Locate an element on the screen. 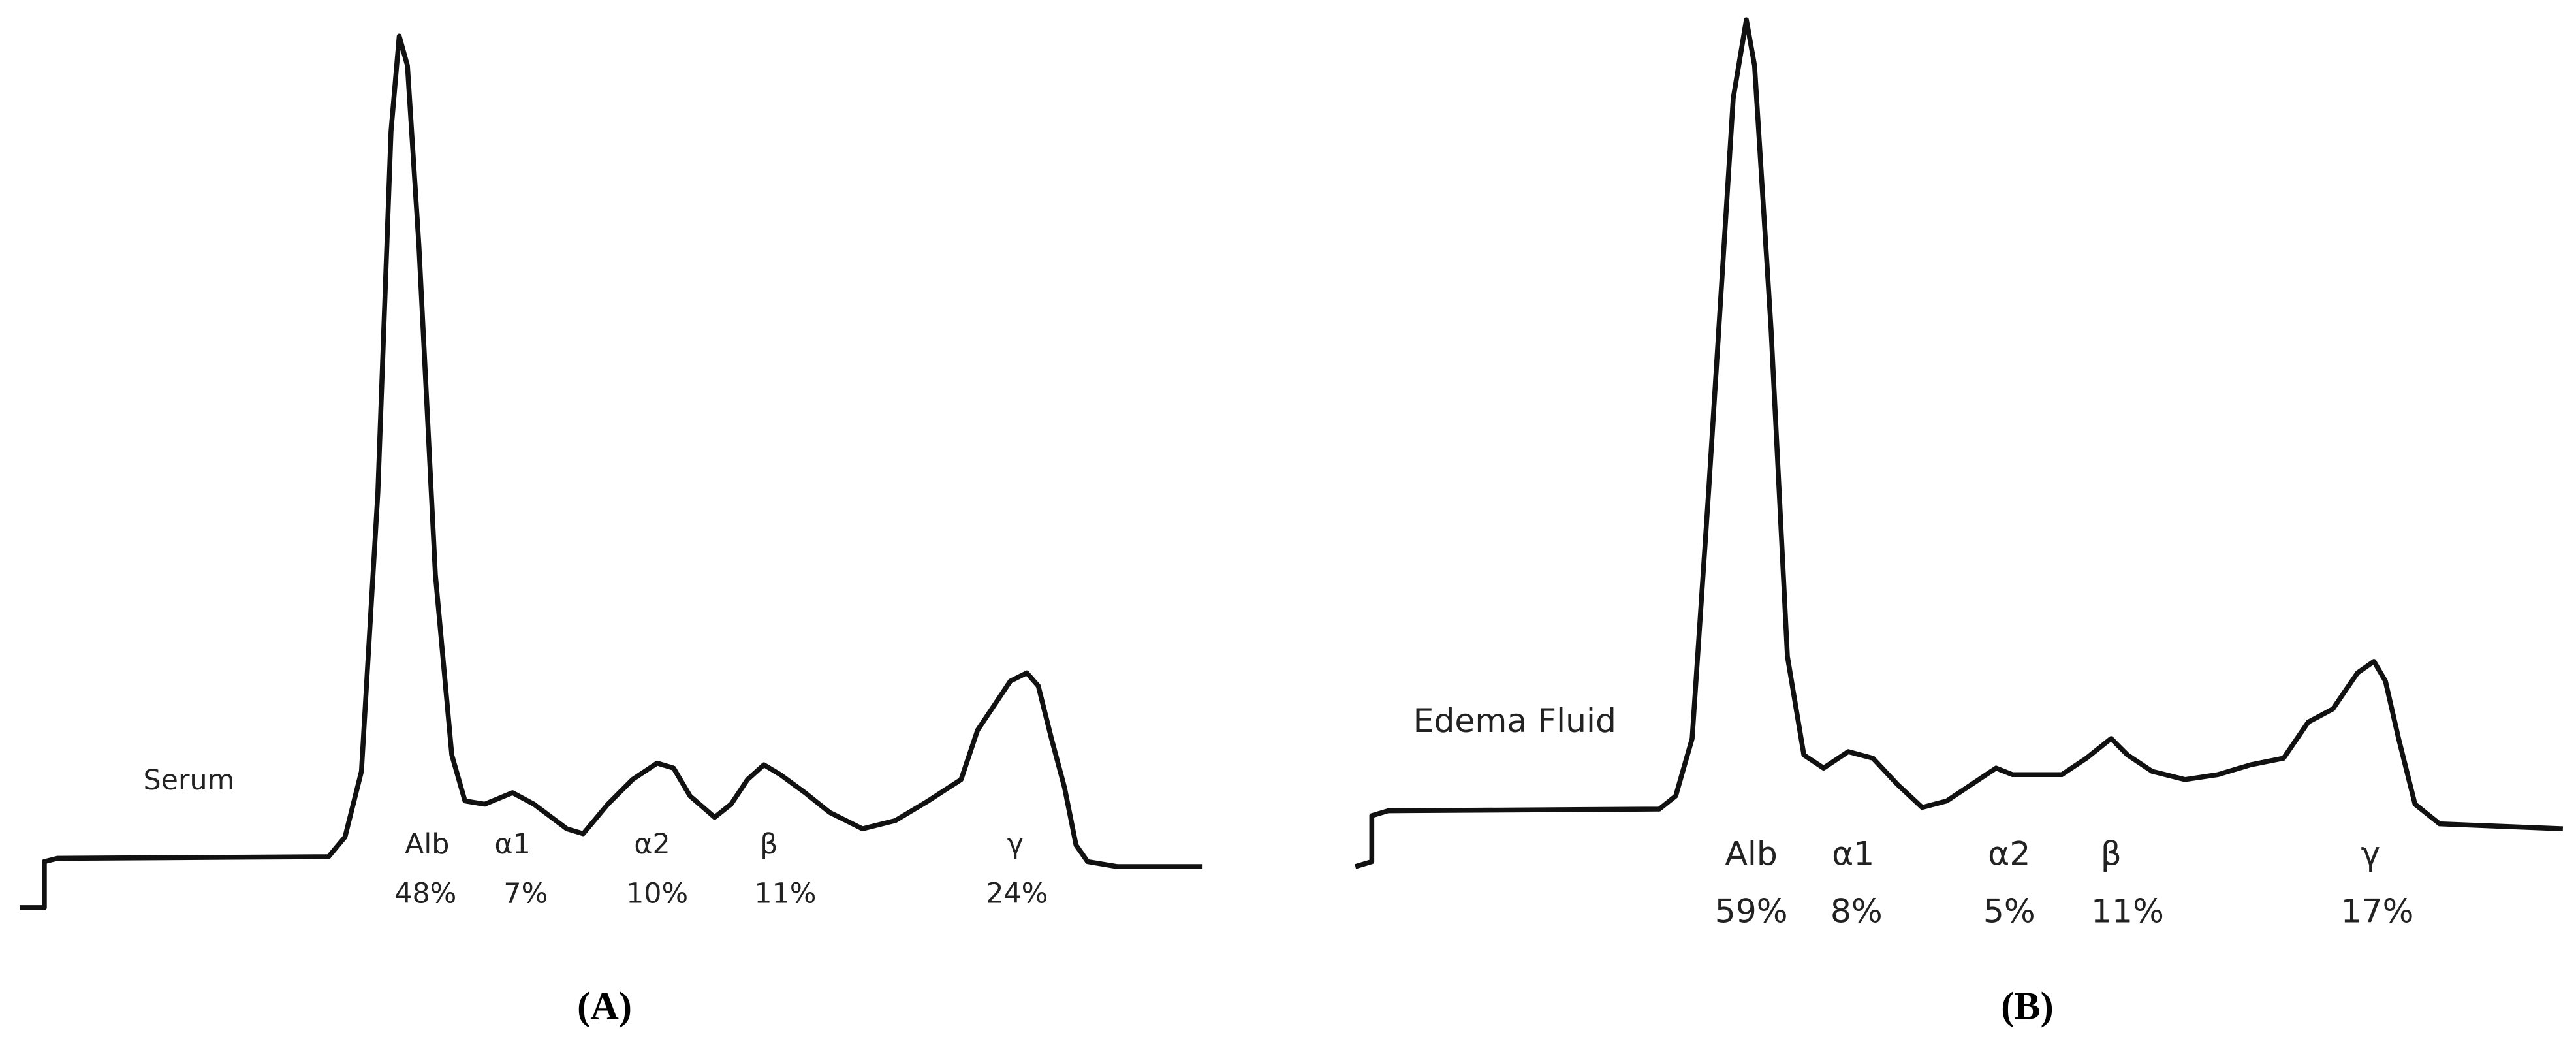 This screenshot has width=2576, height=1052. fraction-percent: 48% is located at coordinates (425, 893).